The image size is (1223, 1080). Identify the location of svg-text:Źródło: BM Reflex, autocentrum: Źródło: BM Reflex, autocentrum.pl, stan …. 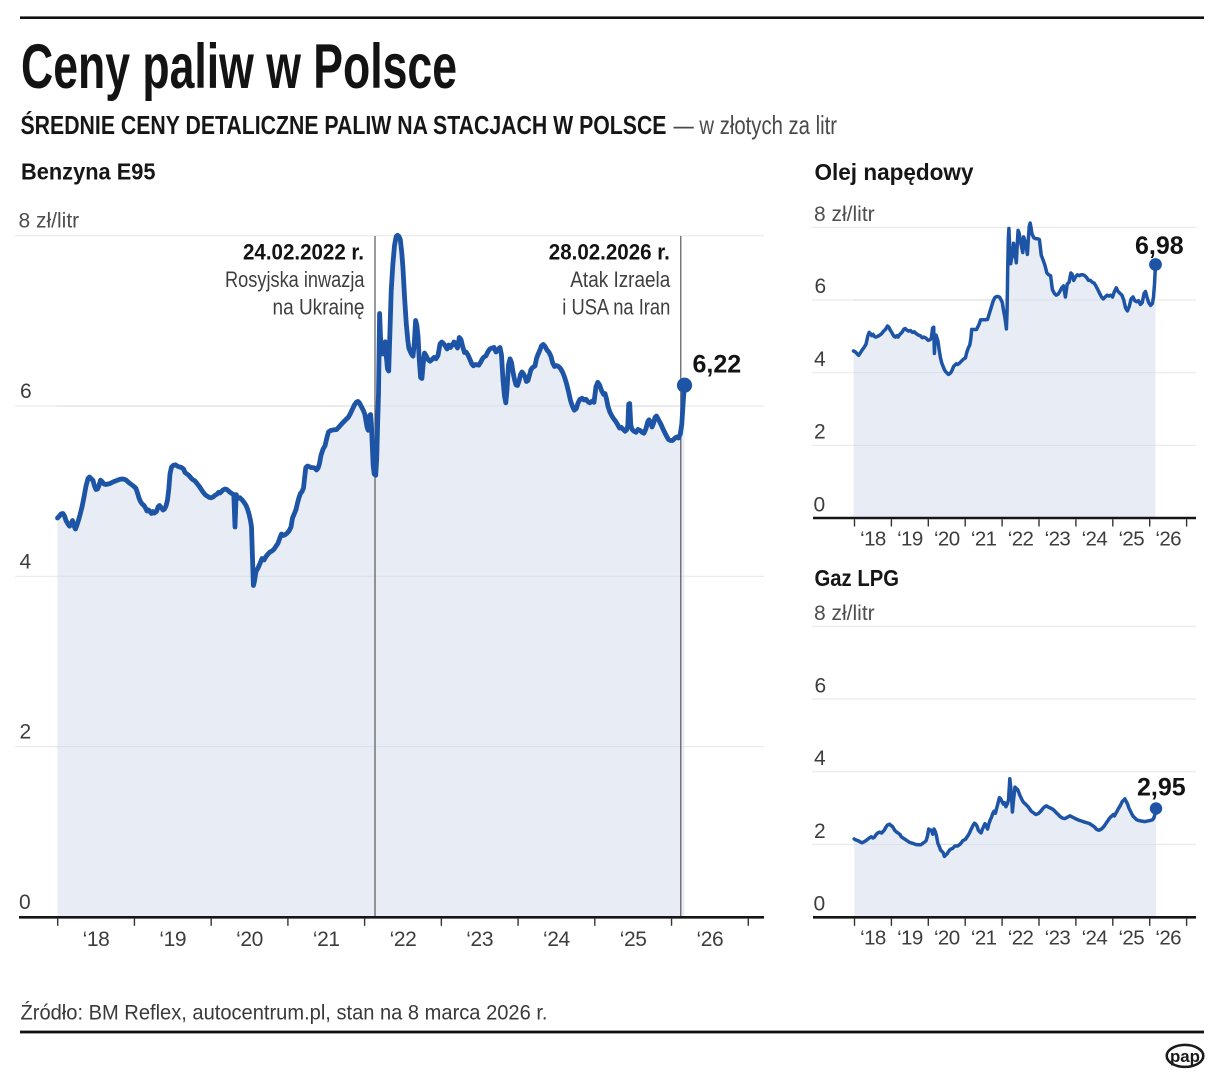
(284, 1013).